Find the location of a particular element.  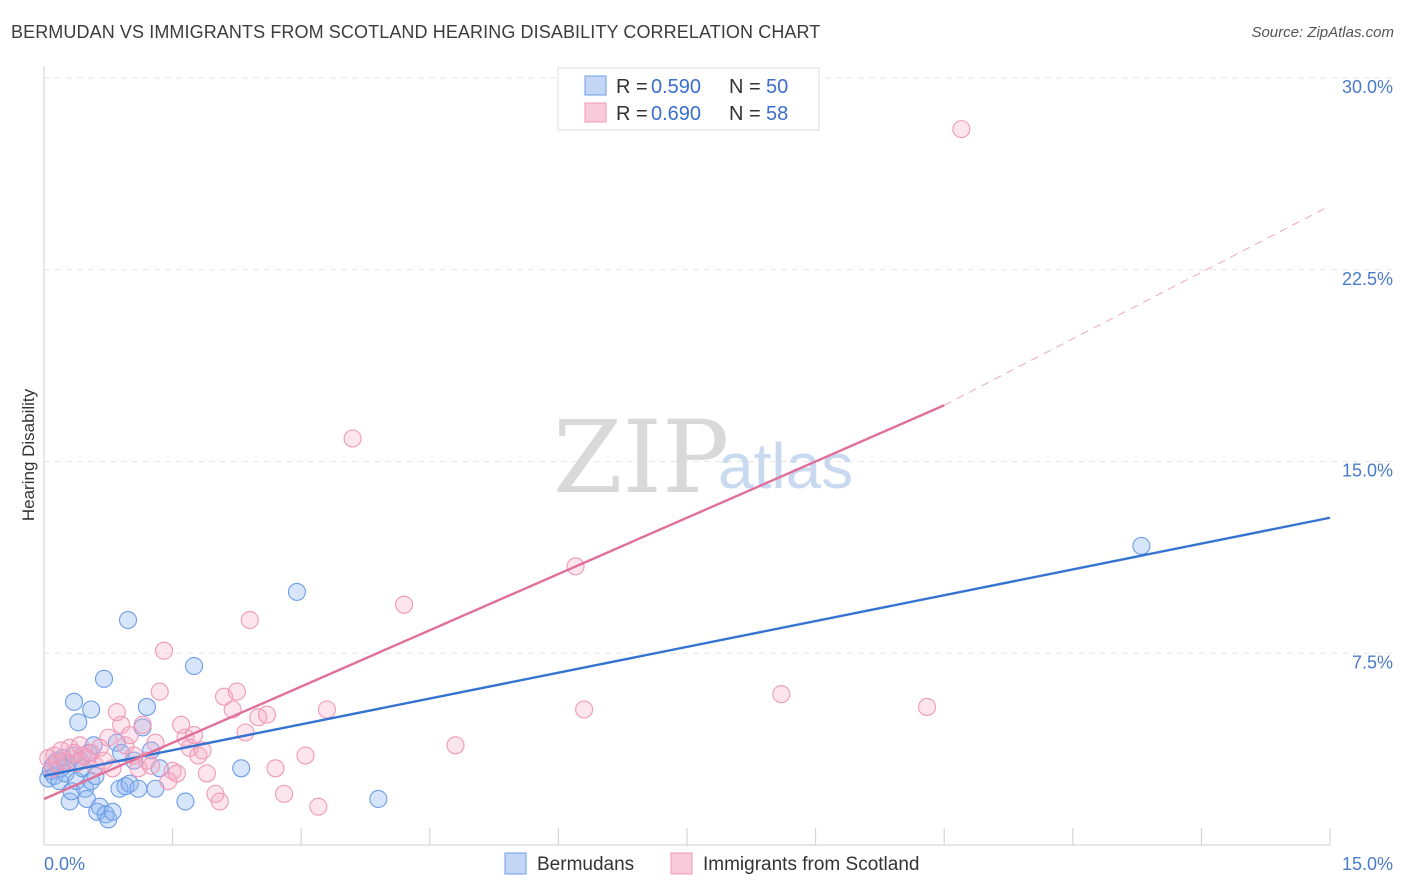

x-tick-label-min: 0.0% is located at coordinates (64, 864).